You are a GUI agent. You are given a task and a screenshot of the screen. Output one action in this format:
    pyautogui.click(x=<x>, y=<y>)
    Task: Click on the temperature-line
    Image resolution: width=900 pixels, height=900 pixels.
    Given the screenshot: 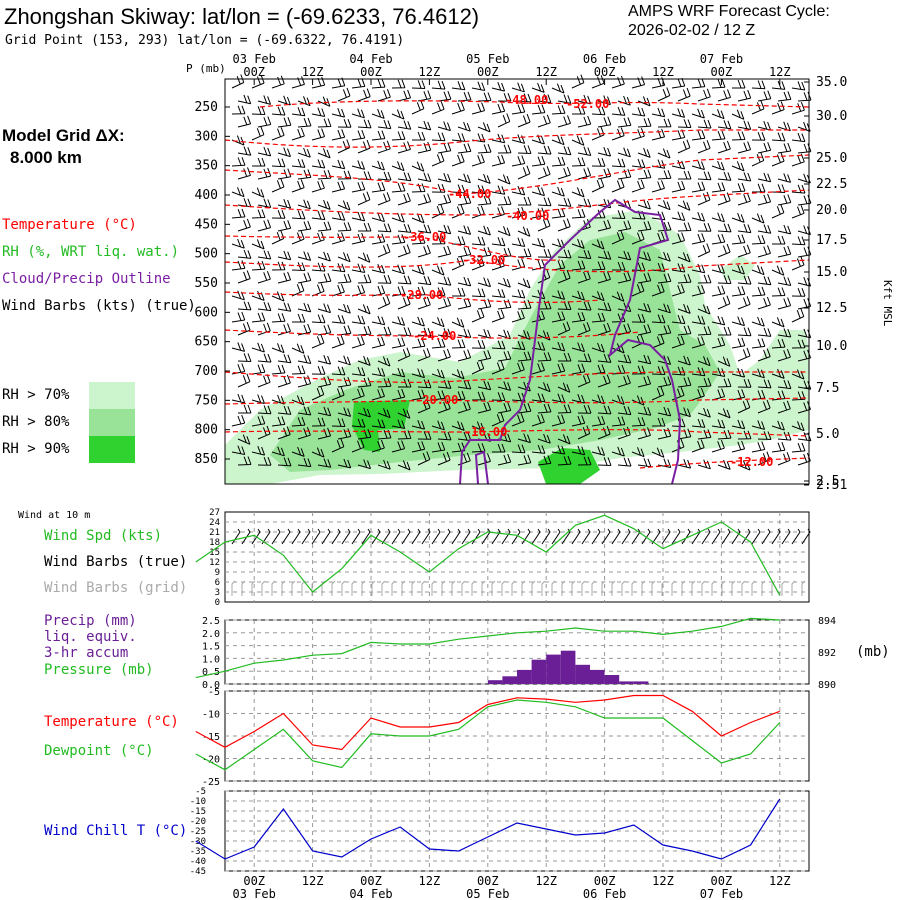 What is the action you would take?
    pyautogui.click(x=488, y=722)
    